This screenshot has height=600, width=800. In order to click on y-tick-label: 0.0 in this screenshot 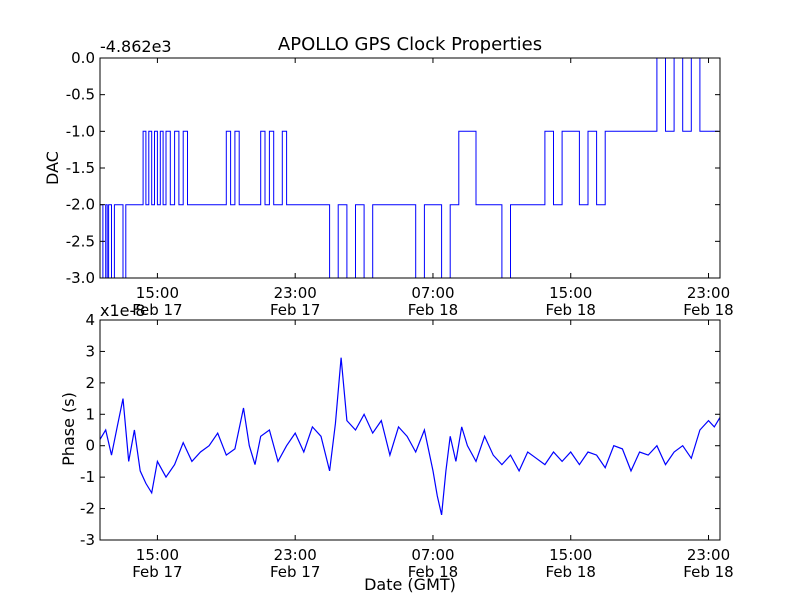, I will do `click(83, 58)`.